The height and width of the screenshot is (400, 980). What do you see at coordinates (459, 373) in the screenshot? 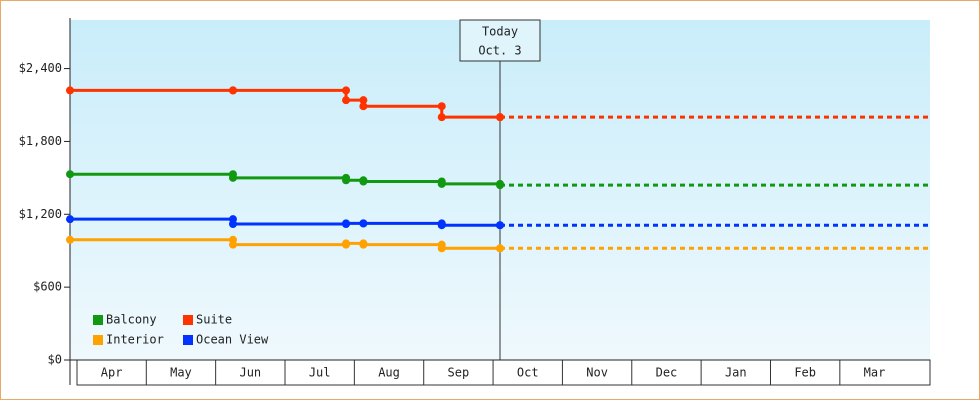
I see `x-tick-label: Sep` at bounding box center [459, 373].